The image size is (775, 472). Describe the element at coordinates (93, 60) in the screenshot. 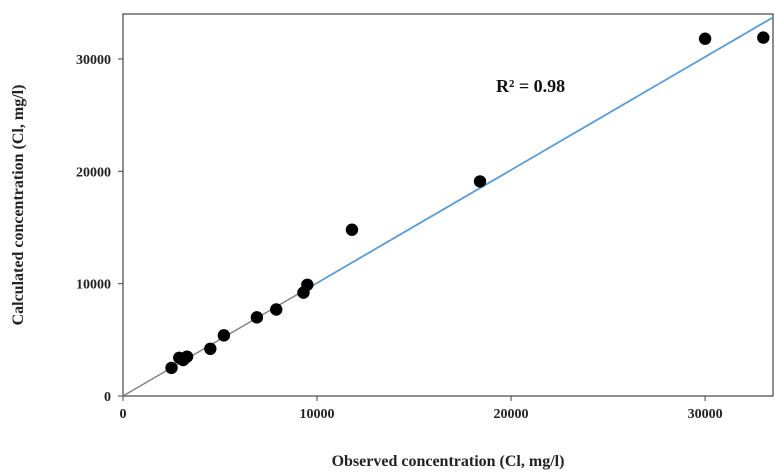

I see `y-tick-label: 30000` at that location.